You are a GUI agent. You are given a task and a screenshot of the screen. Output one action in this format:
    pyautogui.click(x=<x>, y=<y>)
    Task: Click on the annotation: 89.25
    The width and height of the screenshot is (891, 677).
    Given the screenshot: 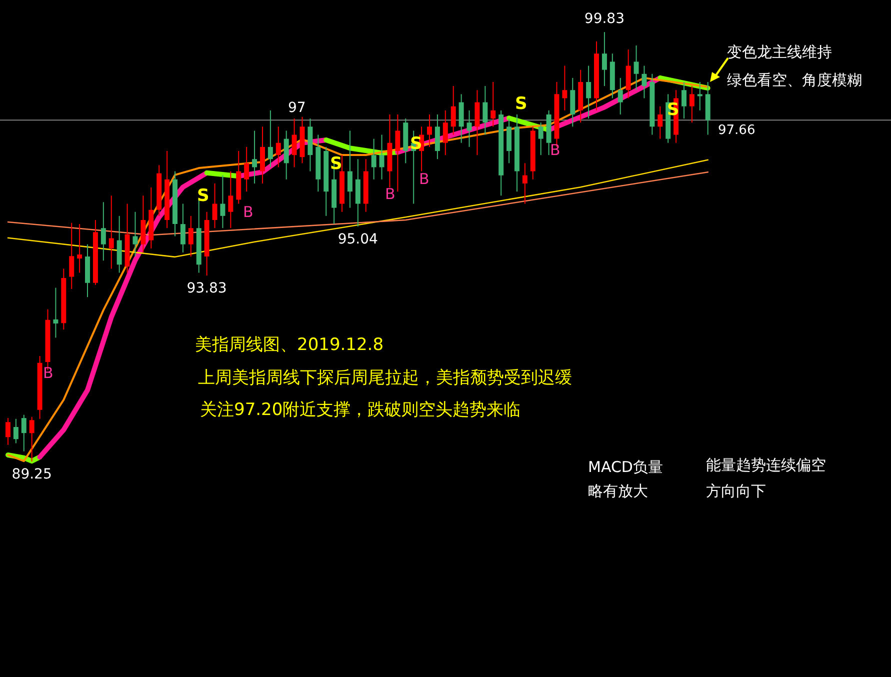 What is the action you would take?
    pyautogui.click(x=32, y=474)
    